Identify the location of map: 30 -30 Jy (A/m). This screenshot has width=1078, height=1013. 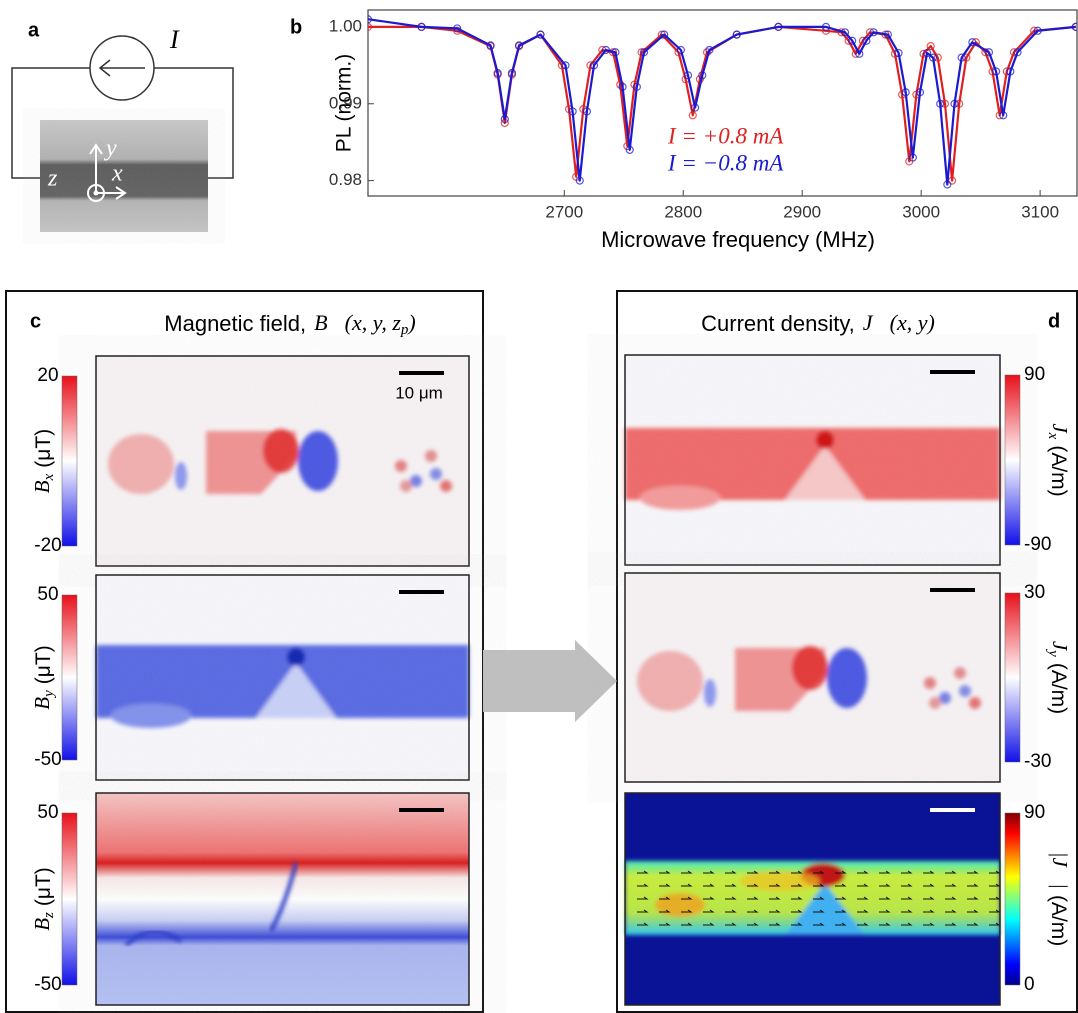
(848, 677).